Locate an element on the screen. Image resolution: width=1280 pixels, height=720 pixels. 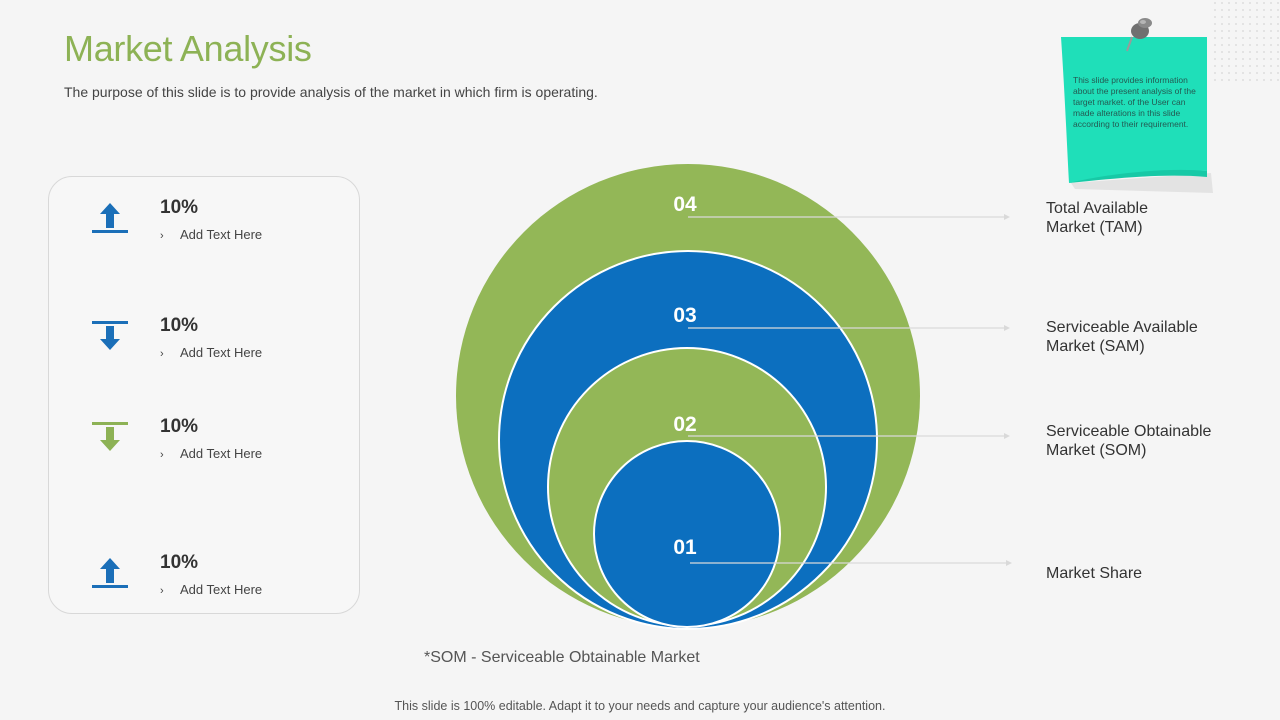
ring-label-tam: Total Available Market (TAM) is located at coordinates (1097, 218).